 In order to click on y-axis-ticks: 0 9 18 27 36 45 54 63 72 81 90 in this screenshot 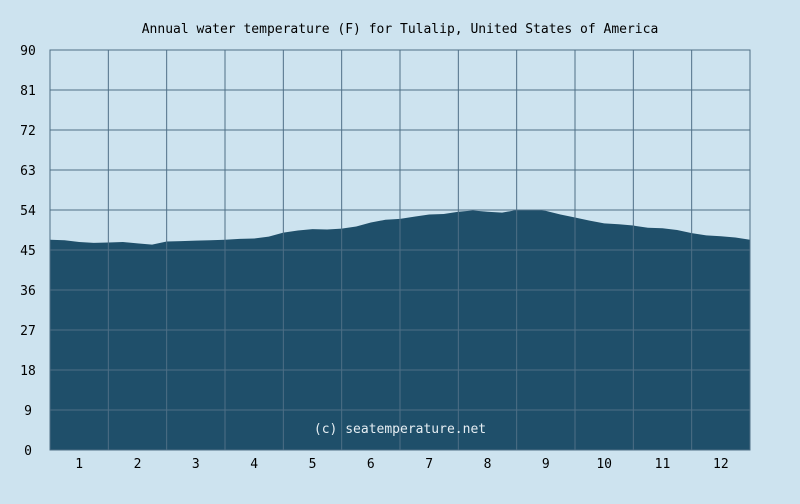, I will do `click(28, 251)`.